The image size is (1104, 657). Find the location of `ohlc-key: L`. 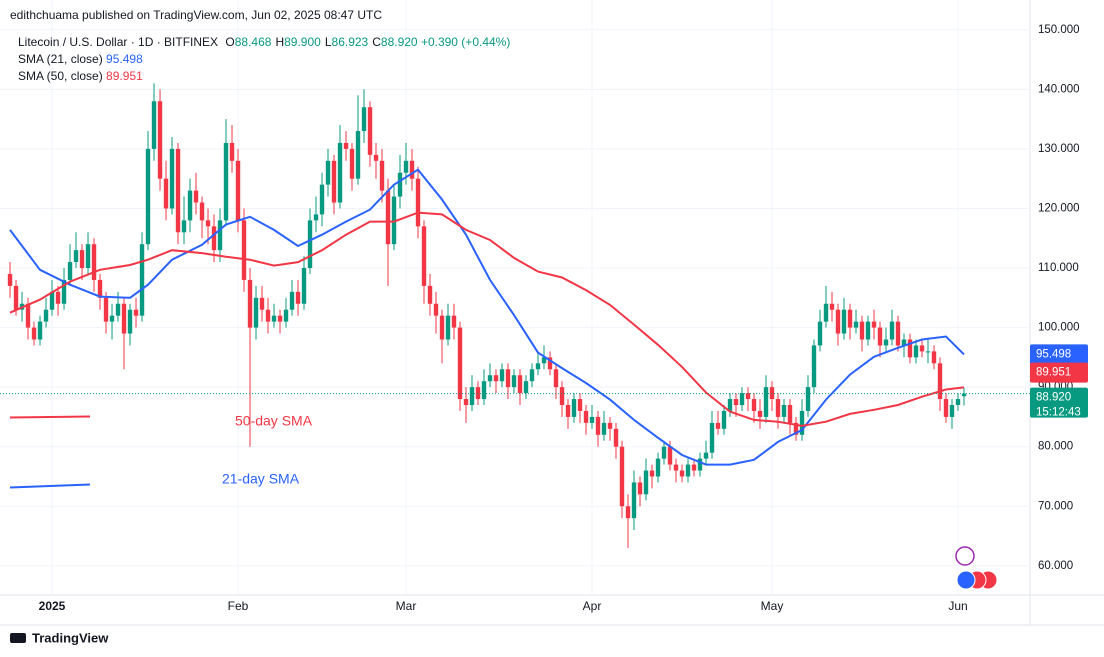

ohlc-key: L is located at coordinates (328, 42).